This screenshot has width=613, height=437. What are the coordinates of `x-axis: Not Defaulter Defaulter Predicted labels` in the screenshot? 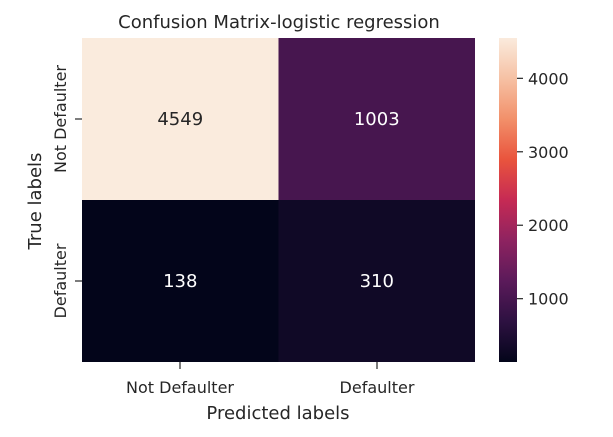 It's located at (270, 393).